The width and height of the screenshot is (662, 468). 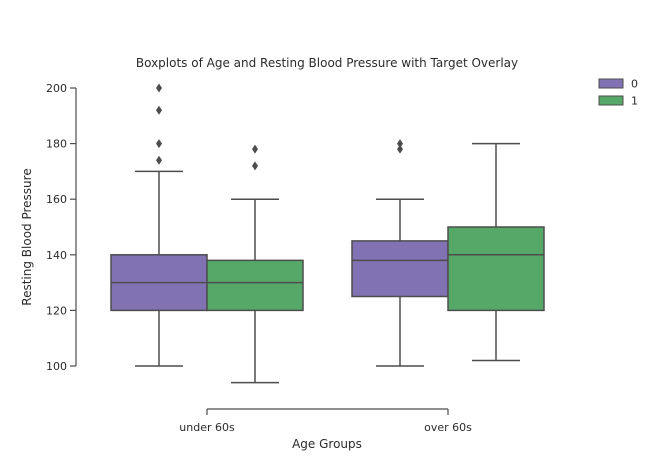 I want to click on legend-label: 0, so click(x=634, y=84).